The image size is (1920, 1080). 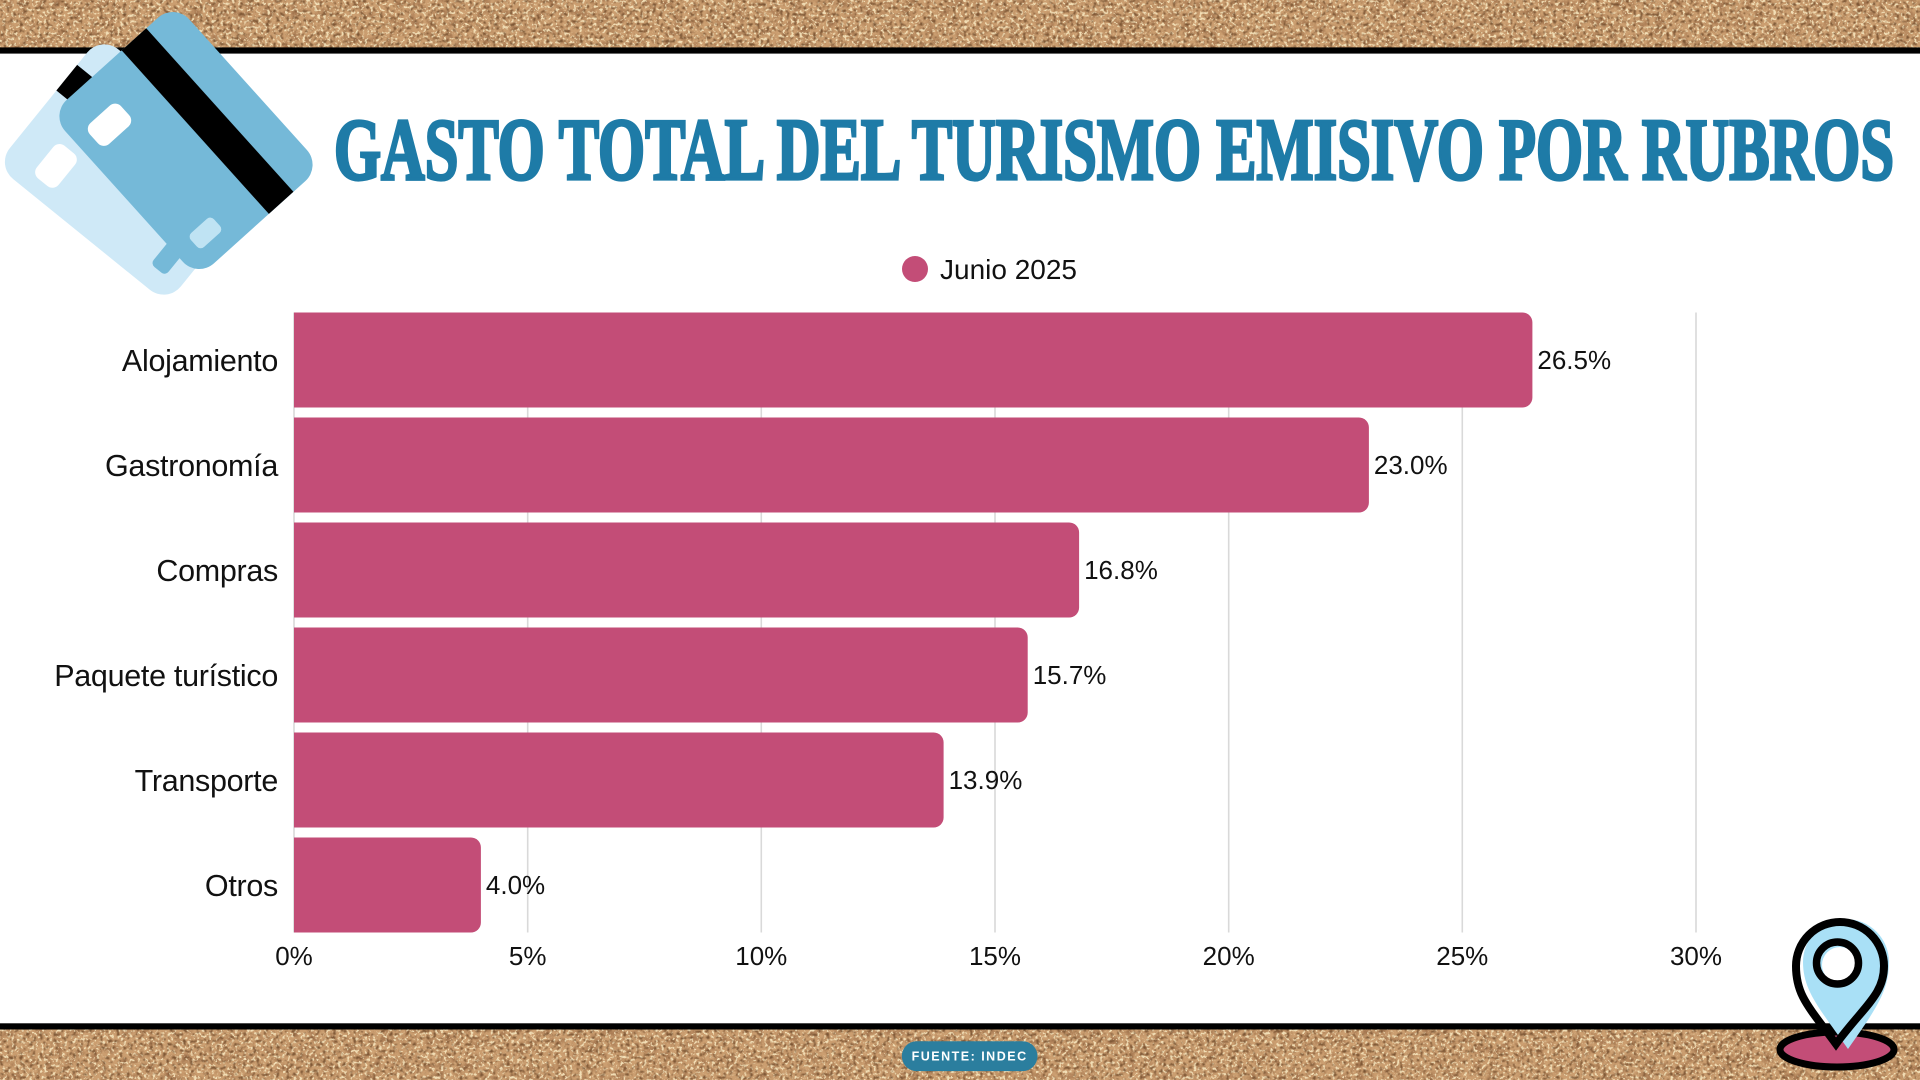 I want to click on svg-text: 5%, so click(x=528, y=956).